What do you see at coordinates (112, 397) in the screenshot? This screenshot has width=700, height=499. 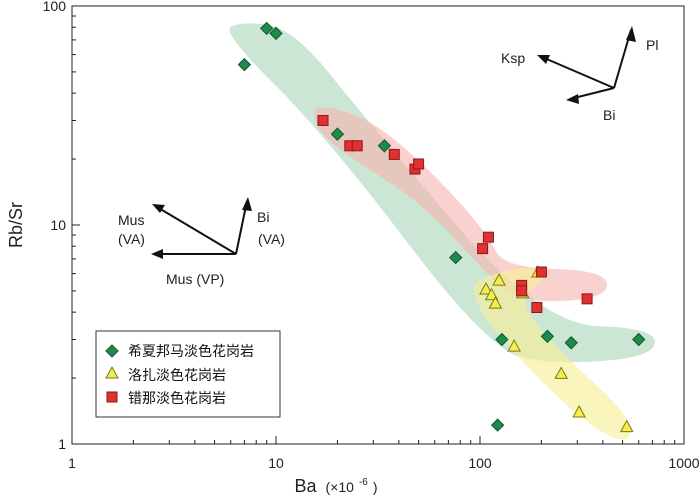 I see `legend-marker-square` at bounding box center [112, 397].